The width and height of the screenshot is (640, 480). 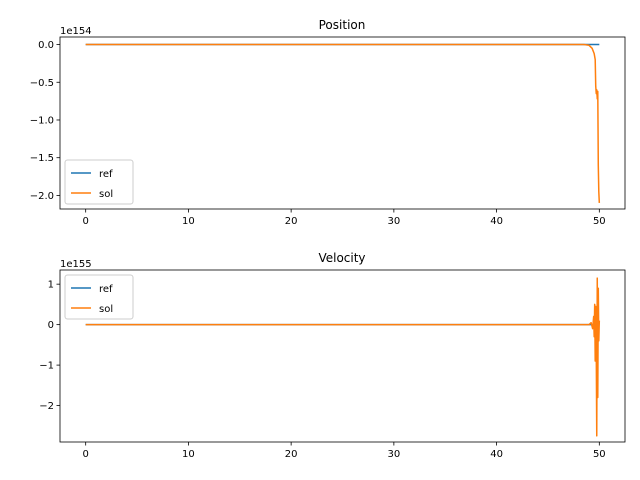 I want to click on x-tick-label-velocity: 40, so click(x=496, y=454).